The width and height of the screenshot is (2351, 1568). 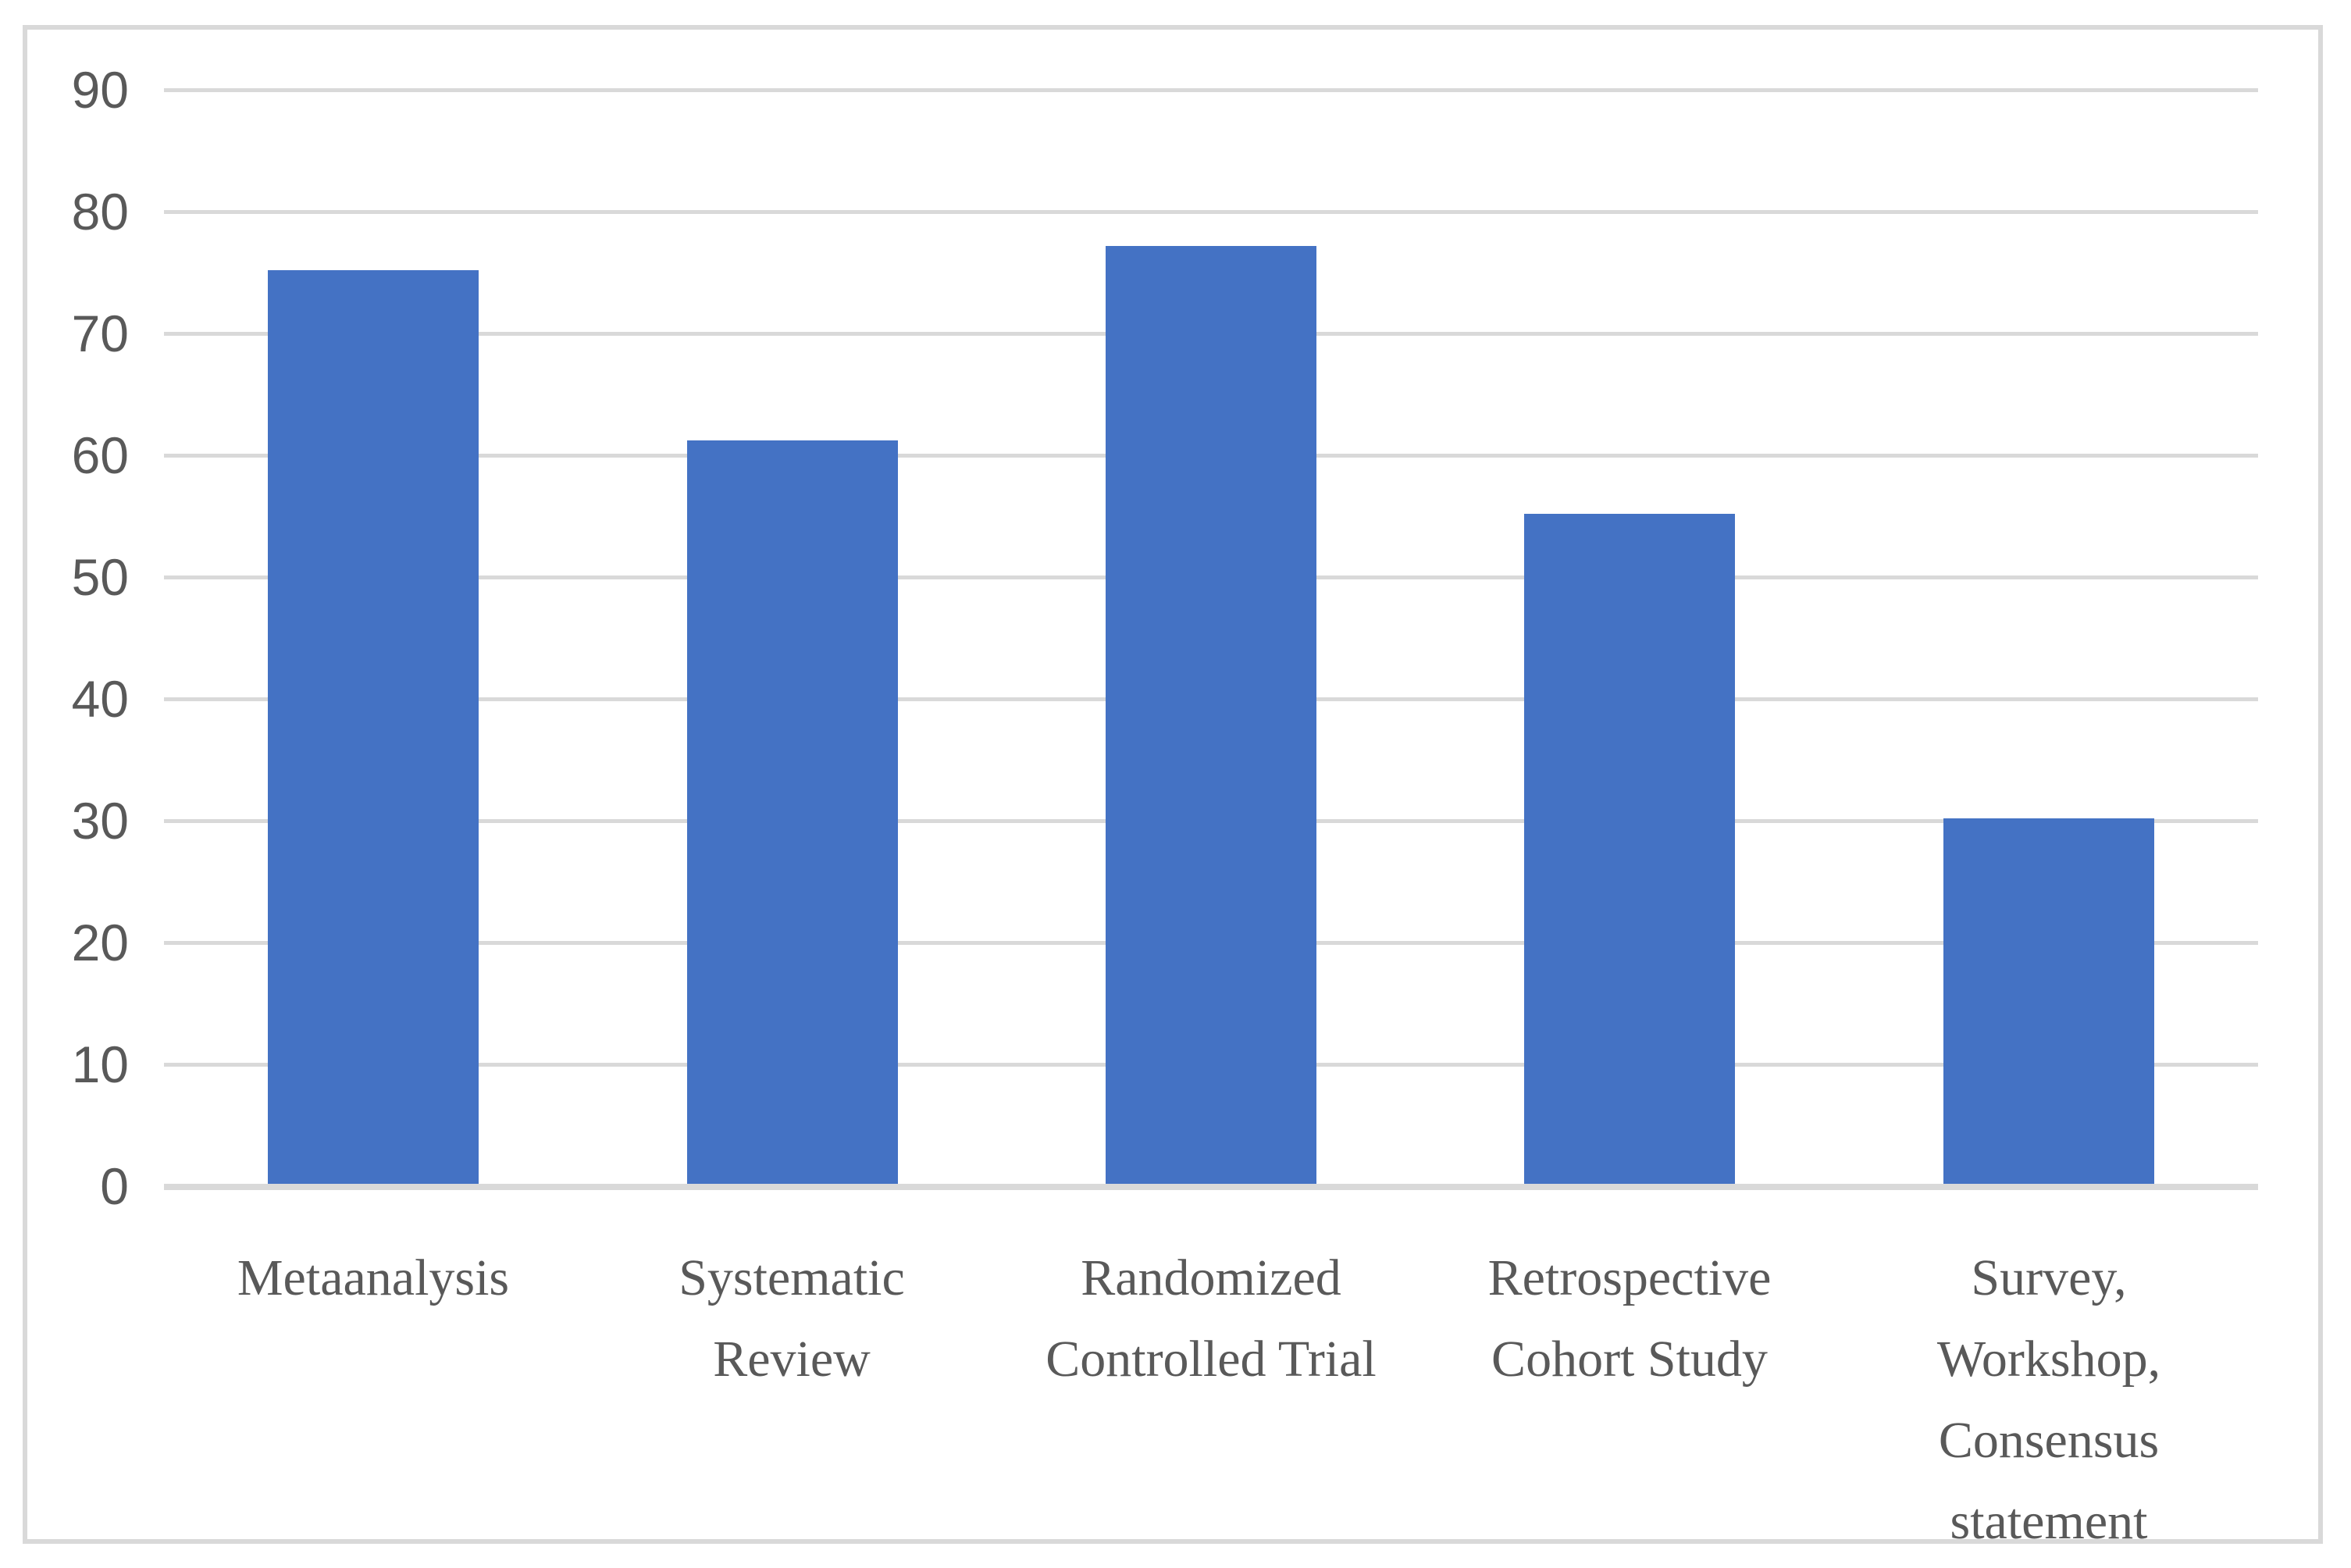 What do you see at coordinates (115, 1186) in the screenshot?
I see `y-axis-tick-label: 0` at bounding box center [115, 1186].